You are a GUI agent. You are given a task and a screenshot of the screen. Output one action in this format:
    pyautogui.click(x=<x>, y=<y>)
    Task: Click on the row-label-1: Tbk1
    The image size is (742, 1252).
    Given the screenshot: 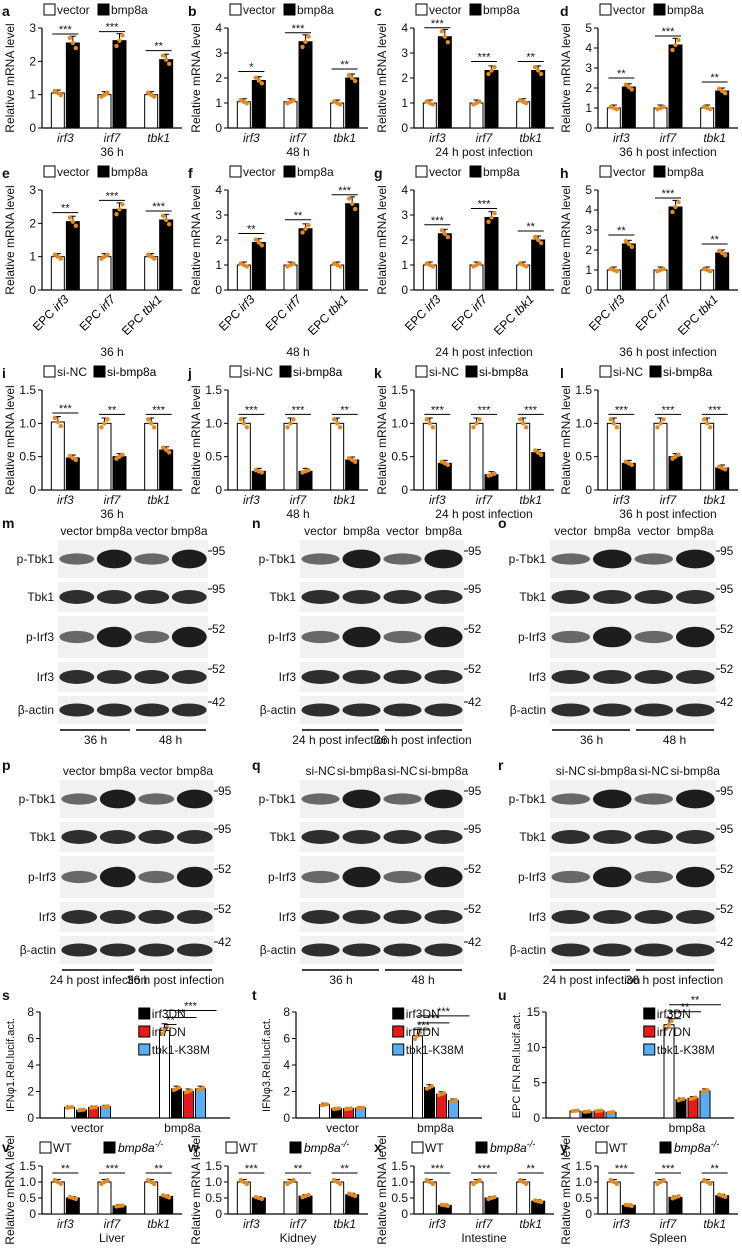 What is the action you would take?
    pyautogui.click(x=40, y=597)
    